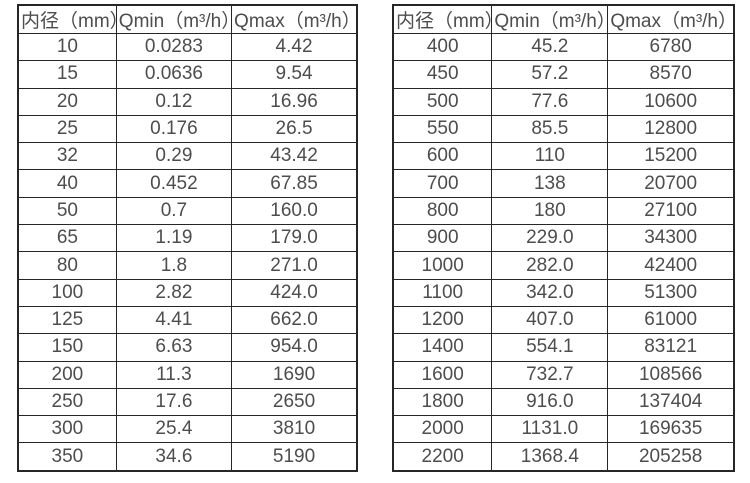 The height and width of the screenshot is (483, 750). I want to click on table-cell: 600, so click(442, 156).